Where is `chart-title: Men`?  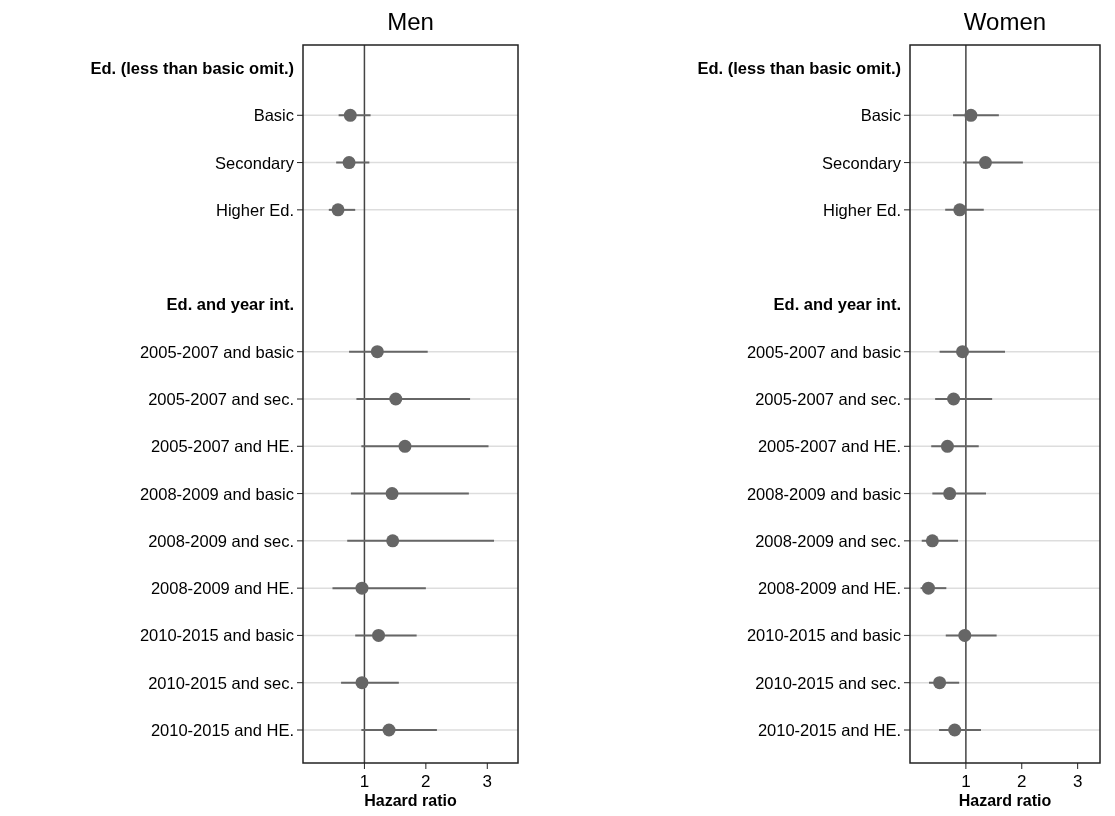
chart-title: Men is located at coordinates (410, 21).